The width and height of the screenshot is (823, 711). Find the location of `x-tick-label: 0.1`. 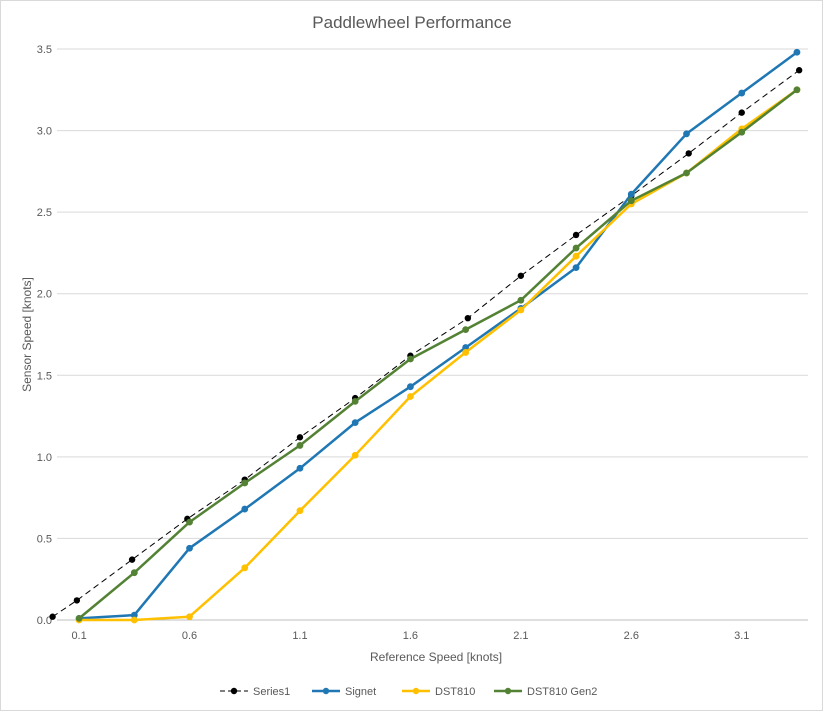

x-tick-label: 0.1 is located at coordinates (78, 636).